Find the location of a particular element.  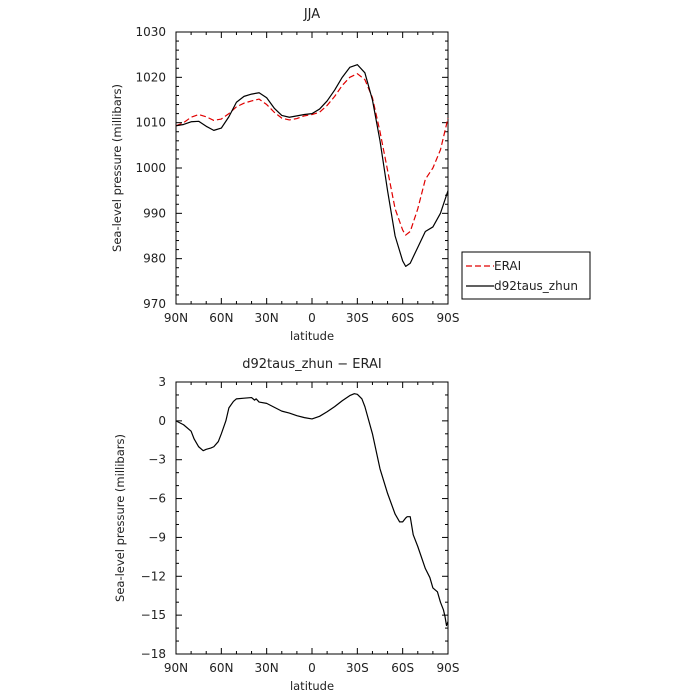

y-tick-label: −6 is located at coordinates (157, 499).